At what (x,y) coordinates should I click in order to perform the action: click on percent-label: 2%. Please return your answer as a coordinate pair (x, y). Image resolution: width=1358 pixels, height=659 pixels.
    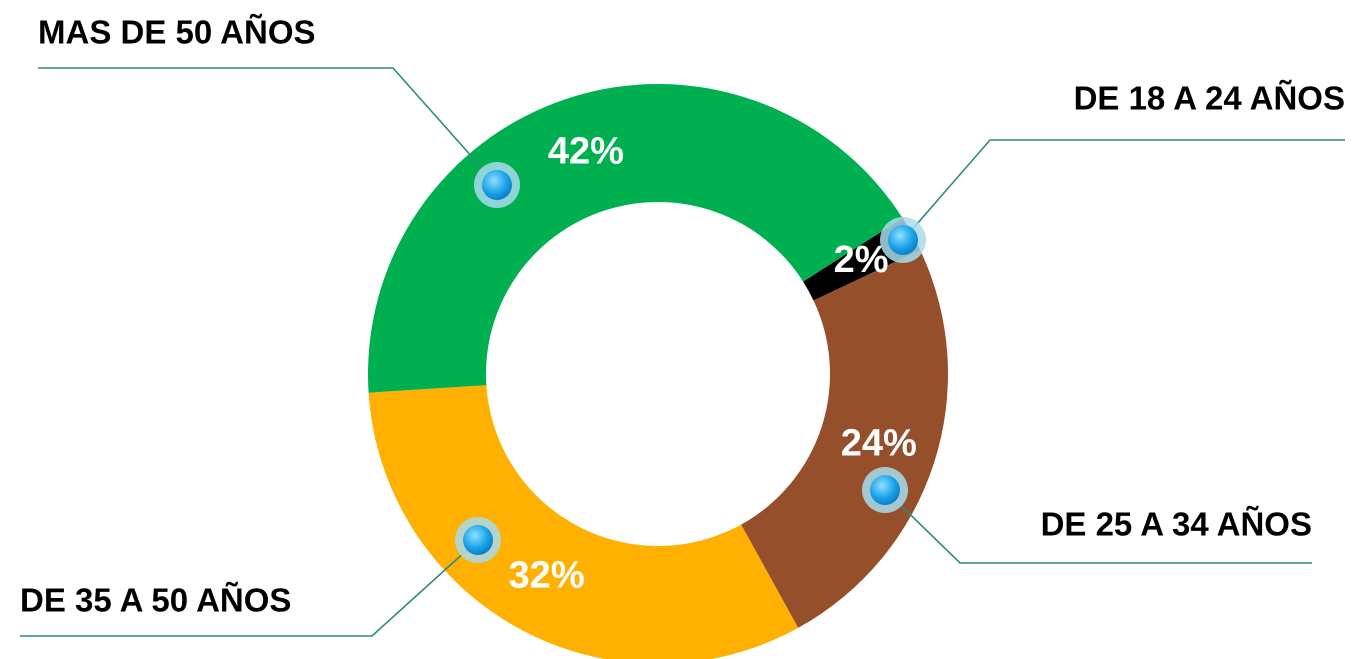
    Looking at the image, I should click on (861, 260).